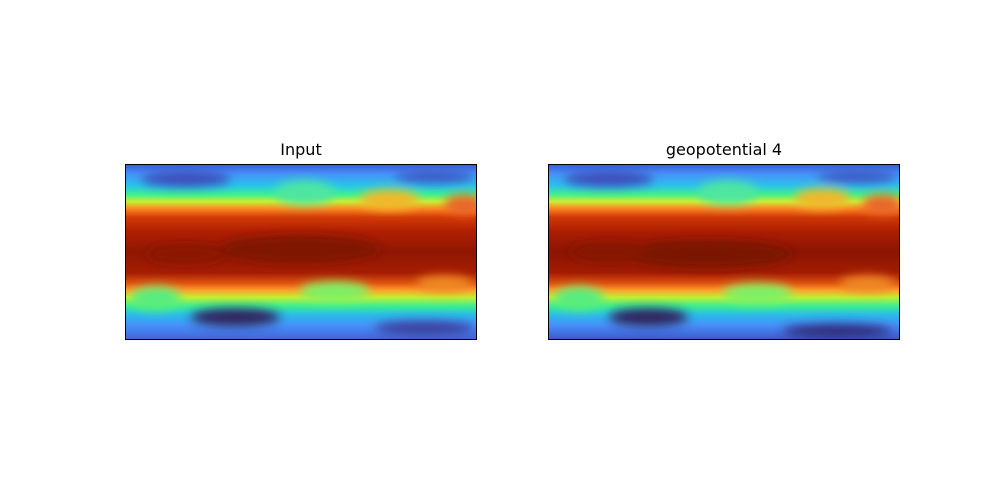  I want to click on geopotential-title: geopotential 4, so click(724, 149).